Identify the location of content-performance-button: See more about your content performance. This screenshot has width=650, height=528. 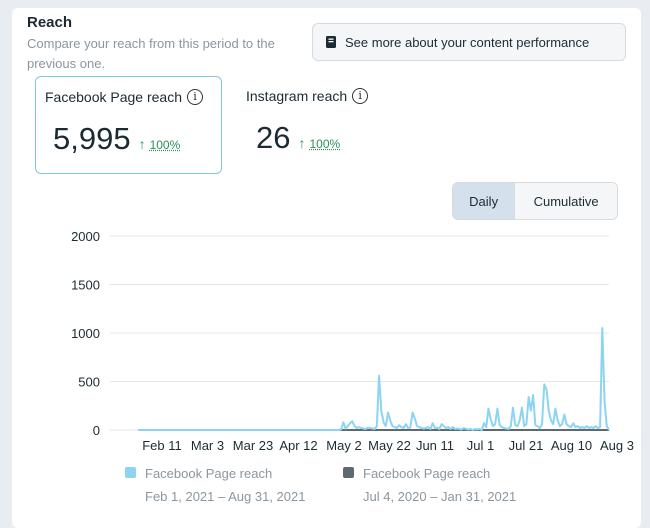
(469, 42).